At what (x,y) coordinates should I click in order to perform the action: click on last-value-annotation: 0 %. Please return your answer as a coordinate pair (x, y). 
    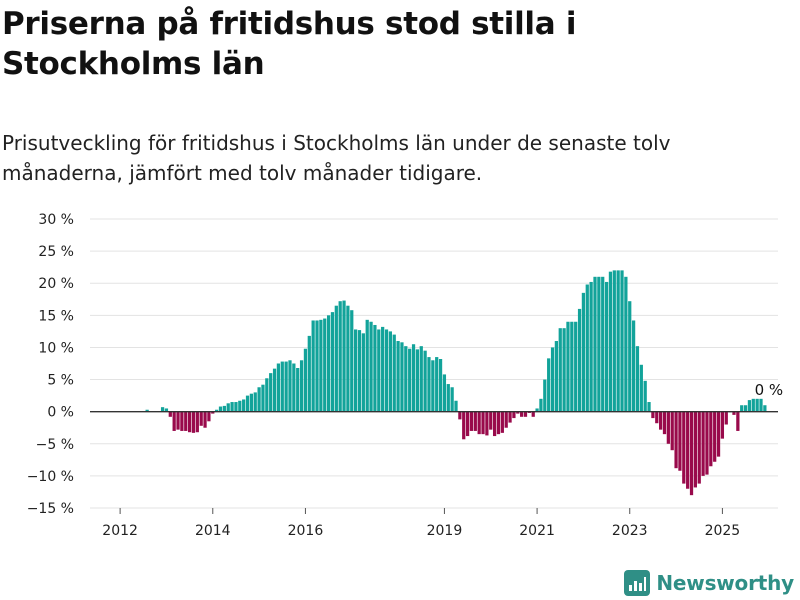
    Looking at the image, I should click on (769, 390).